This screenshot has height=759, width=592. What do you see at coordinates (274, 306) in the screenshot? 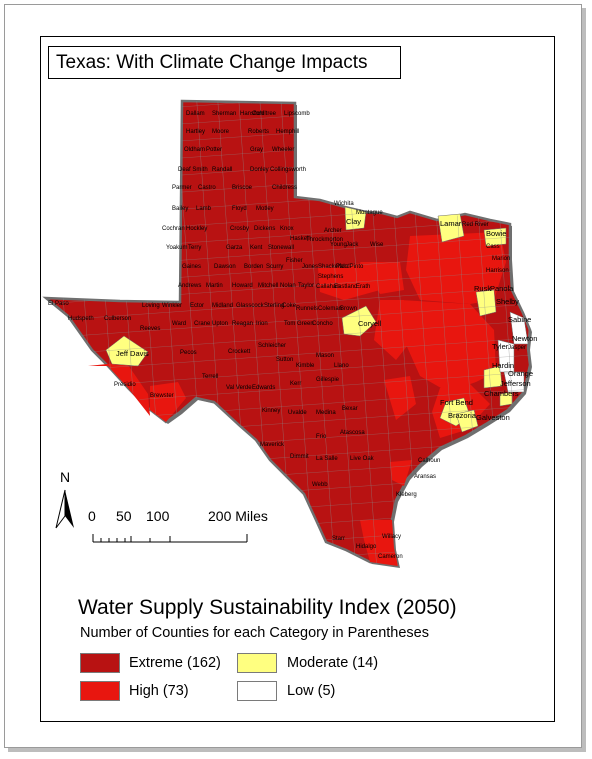
I see `county-label-sterling: Sterling` at bounding box center [274, 306].